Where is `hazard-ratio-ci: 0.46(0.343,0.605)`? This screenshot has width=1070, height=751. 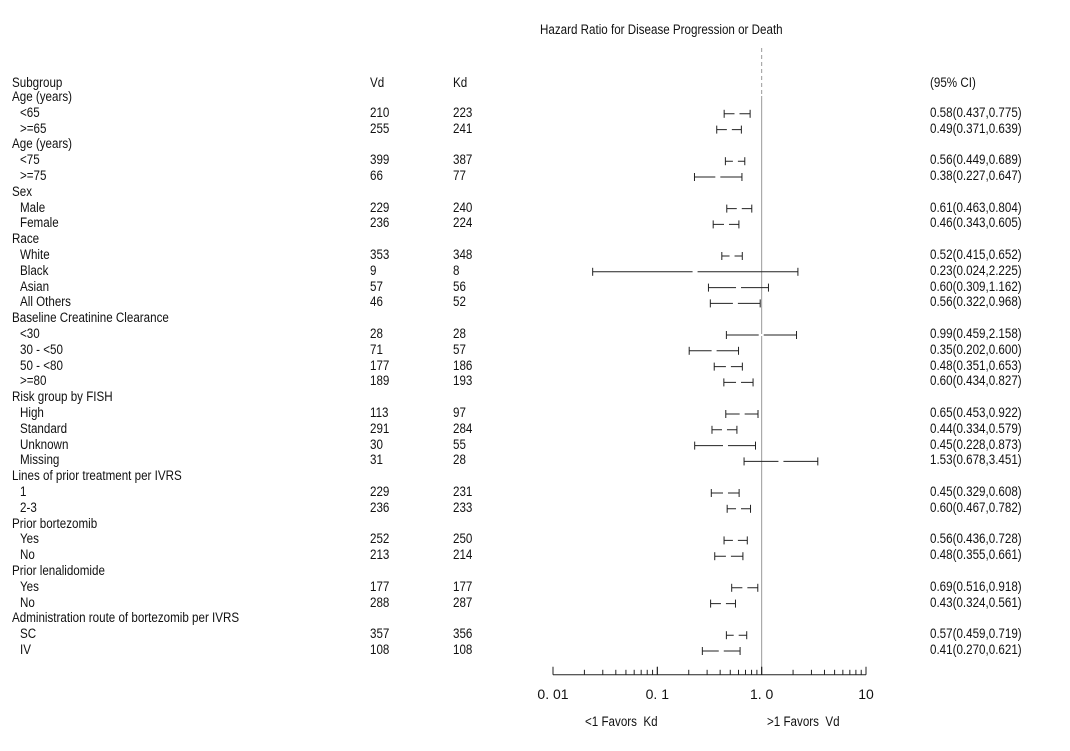 hazard-ratio-ci: 0.46(0.343,0.605) is located at coordinates (976, 223).